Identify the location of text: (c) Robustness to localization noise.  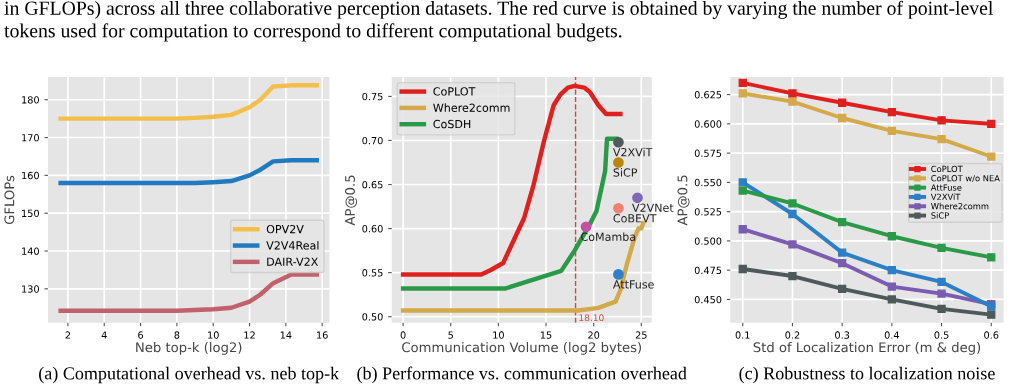
(867, 375).